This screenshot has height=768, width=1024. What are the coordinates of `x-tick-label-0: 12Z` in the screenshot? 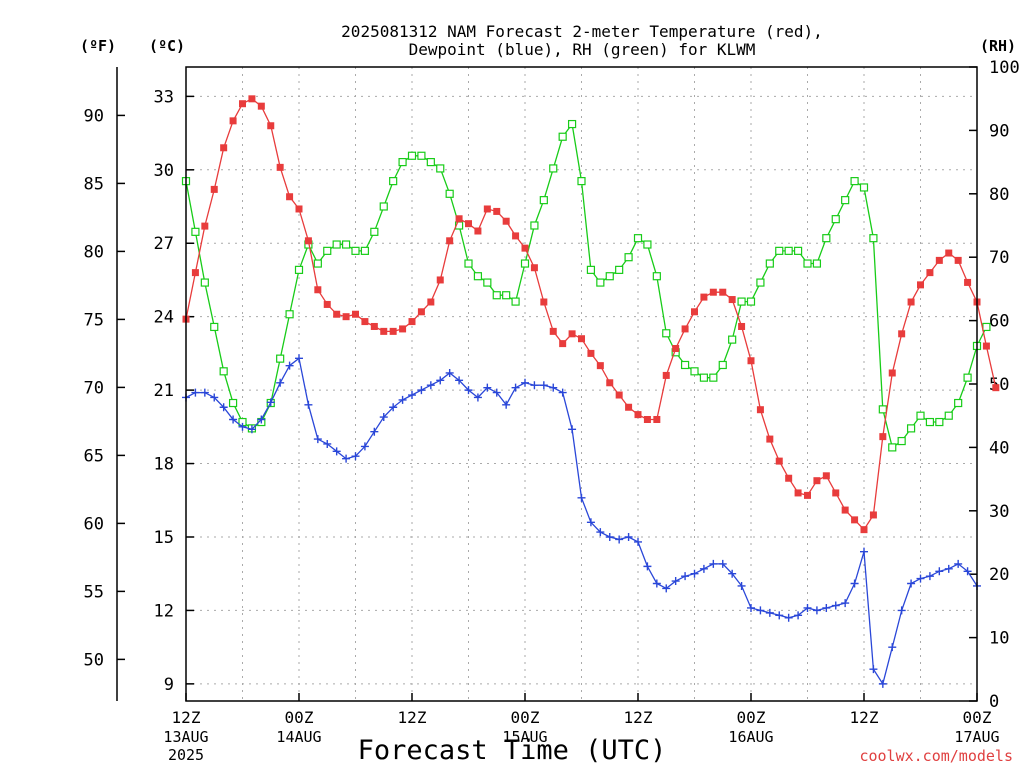 It's located at (186, 717).